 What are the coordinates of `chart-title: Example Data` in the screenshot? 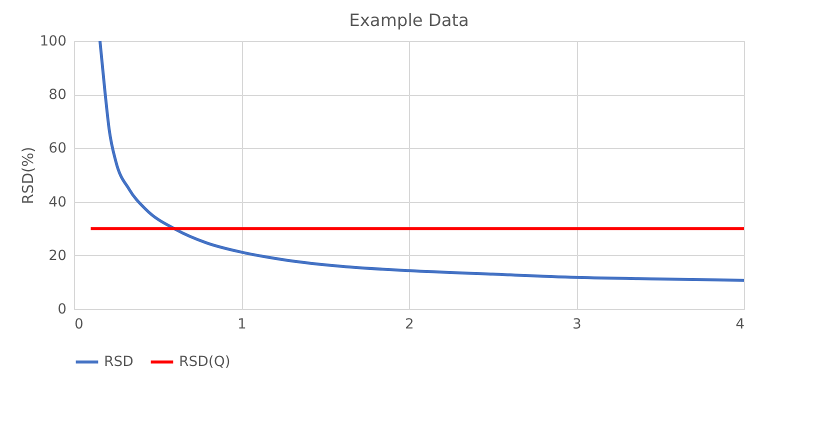 It's located at (409, 21).